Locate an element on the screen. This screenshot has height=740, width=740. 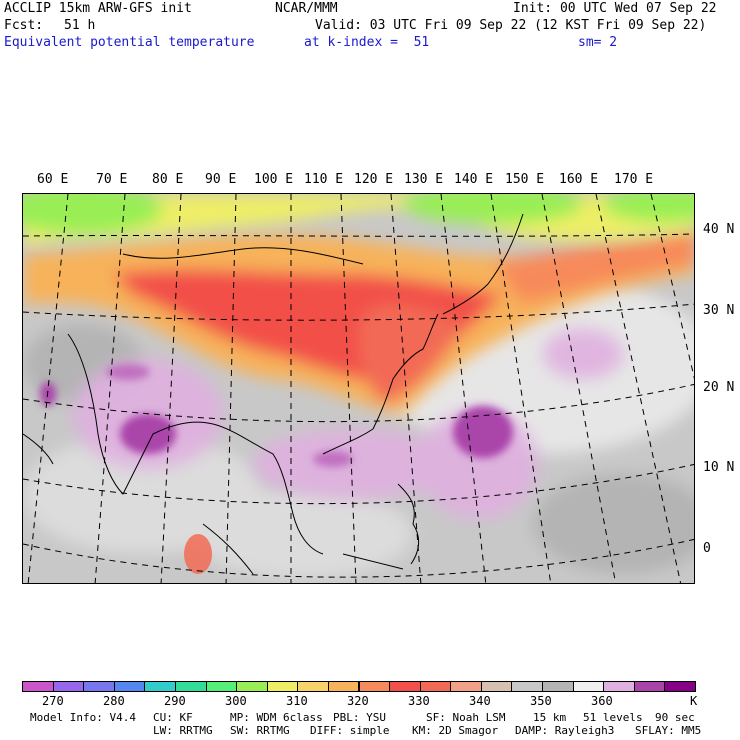
model-title: ACCLIP 15km ARW-GFS init is located at coordinates (98, 8).